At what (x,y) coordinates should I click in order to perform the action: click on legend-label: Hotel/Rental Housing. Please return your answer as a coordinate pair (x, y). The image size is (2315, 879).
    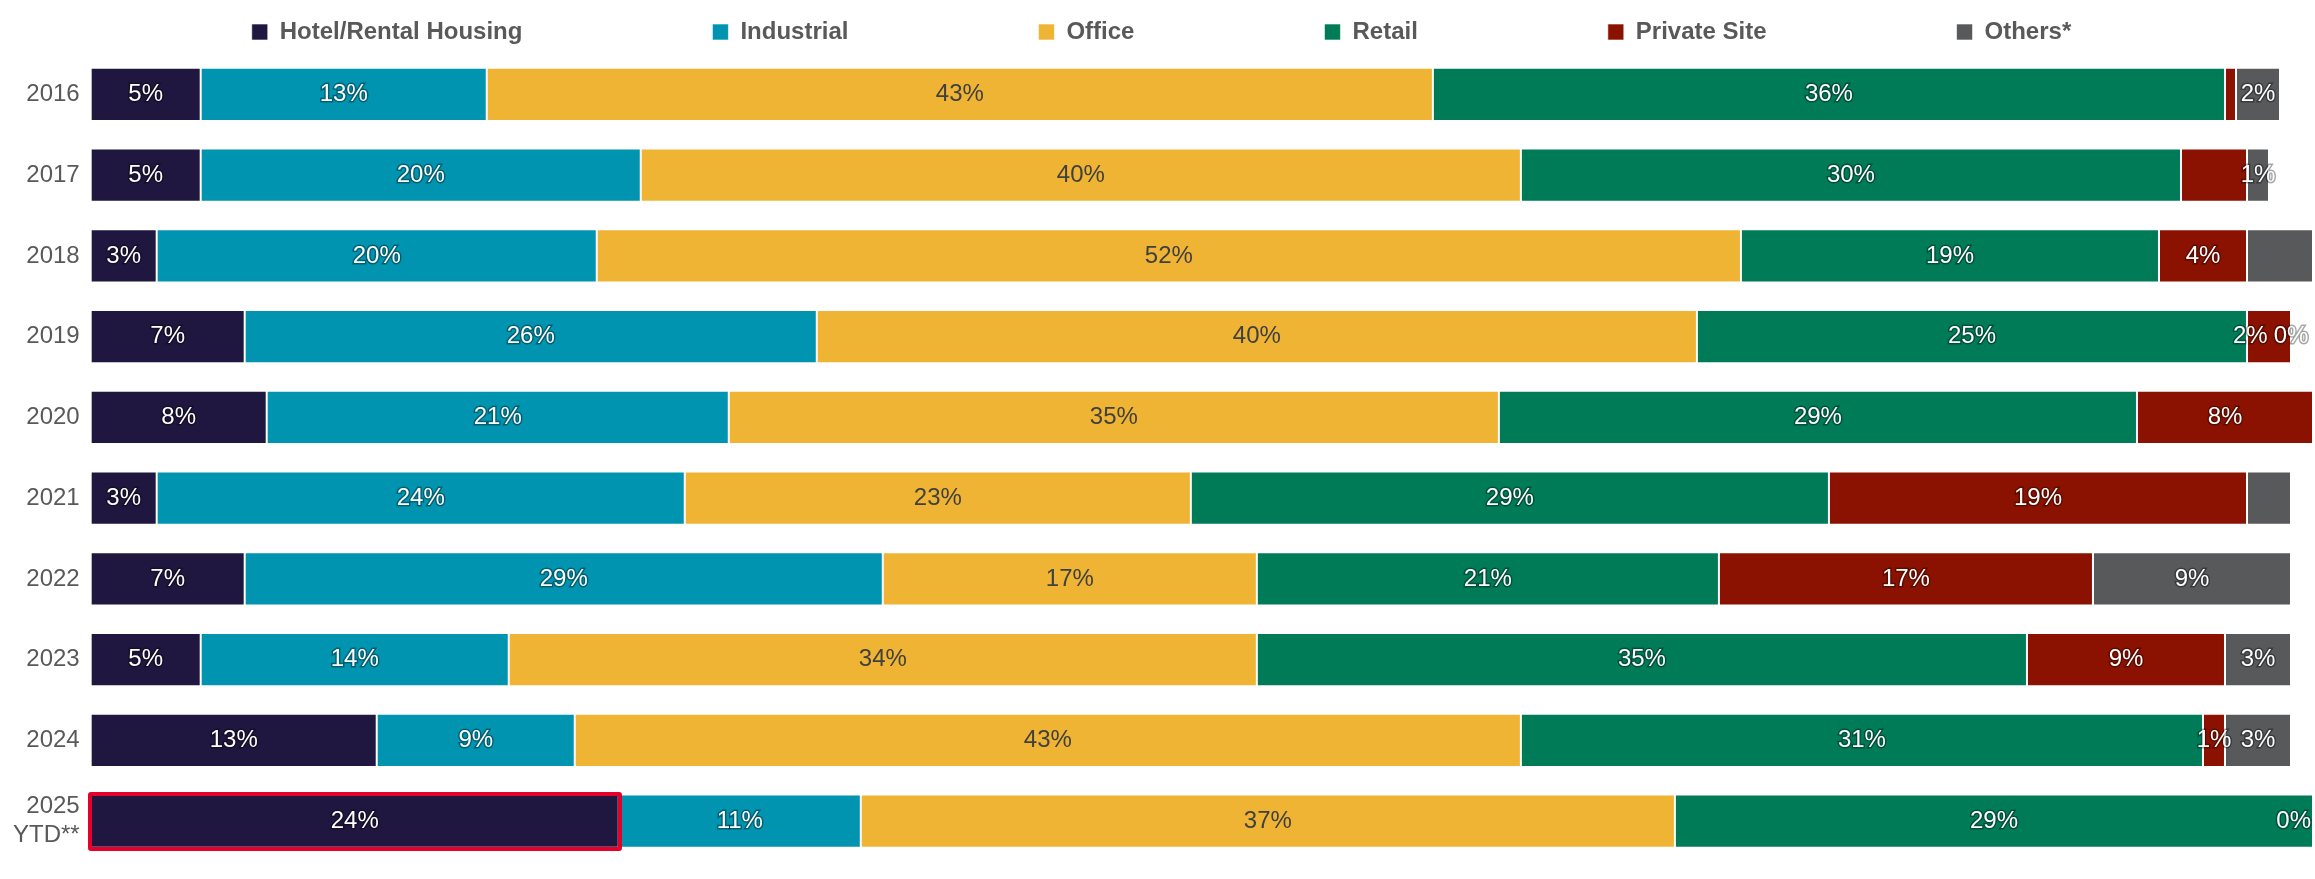
    Looking at the image, I should click on (401, 30).